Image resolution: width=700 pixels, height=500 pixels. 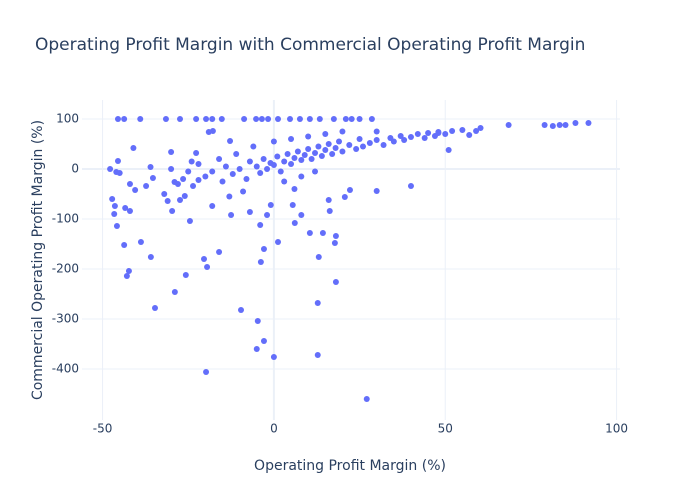 What do you see at coordinates (65, 319) in the screenshot?
I see `y-tick-label: -300` at bounding box center [65, 319].